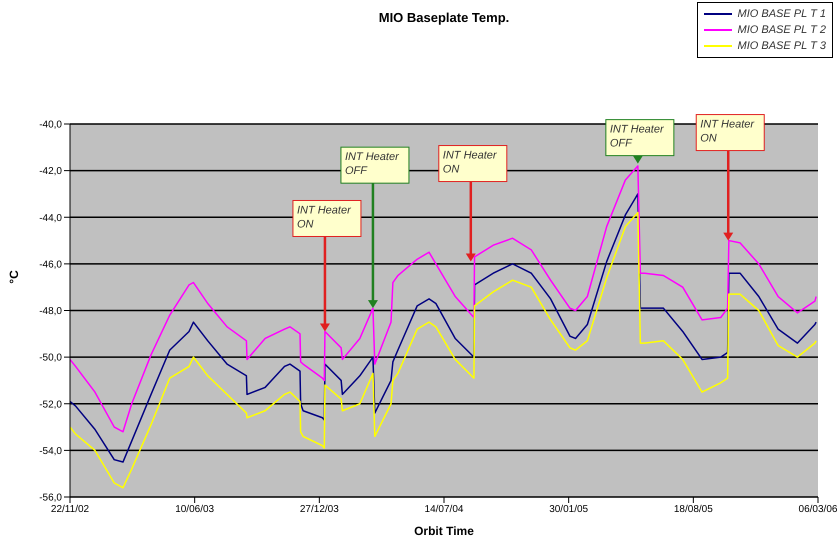 The width and height of the screenshot is (837, 542). What do you see at coordinates (50, 312) in the screenshot?
I see `y-tick-label: -48,0` at bounding box center [50, 312].